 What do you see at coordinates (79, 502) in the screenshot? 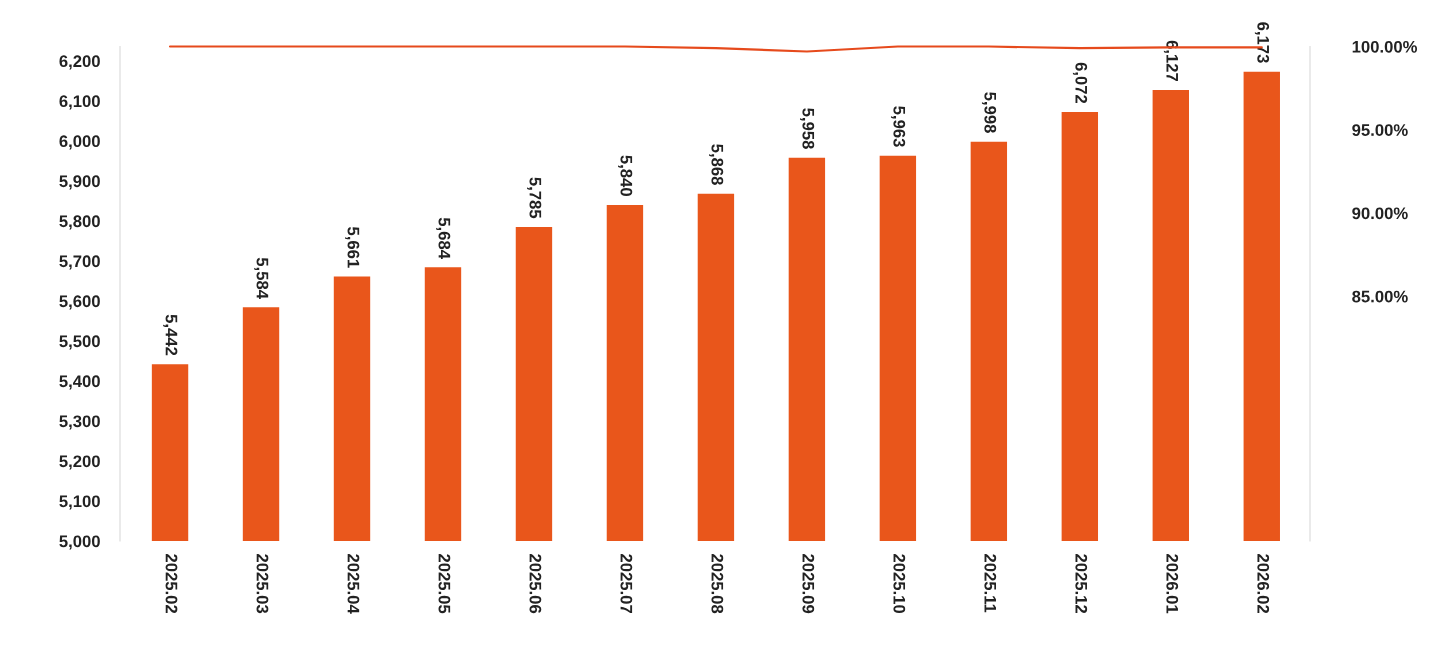
I see `y-tick-label: 5,100` at bounding box center [79, 502].